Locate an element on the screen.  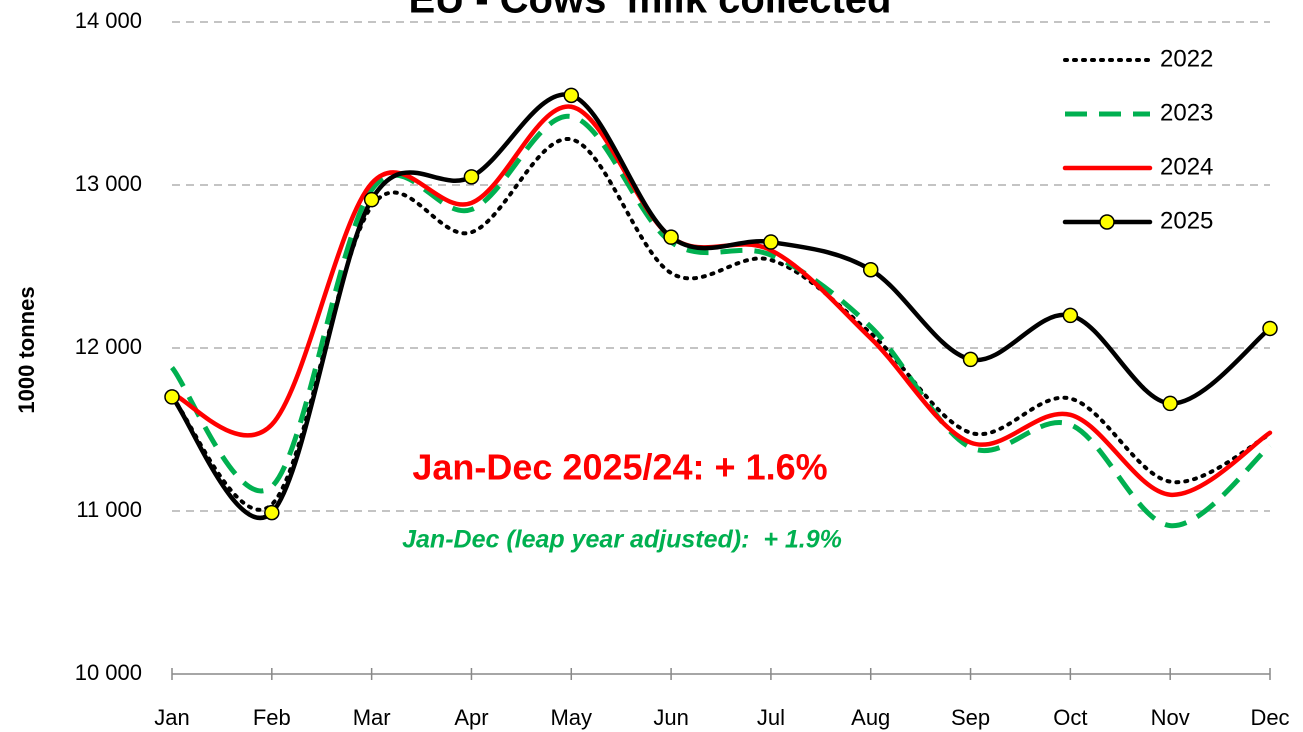
y-tick-label: 10 000 is located at coordinates (108, 672).